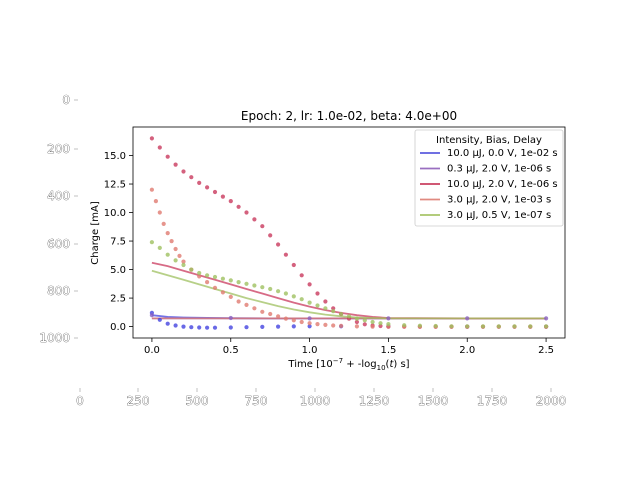 This screenshot has height=480, width=640. I want to click on legend-entry-label: 3.0 μJ, 2.0 V, 1e-03 s, so click(499, 200).